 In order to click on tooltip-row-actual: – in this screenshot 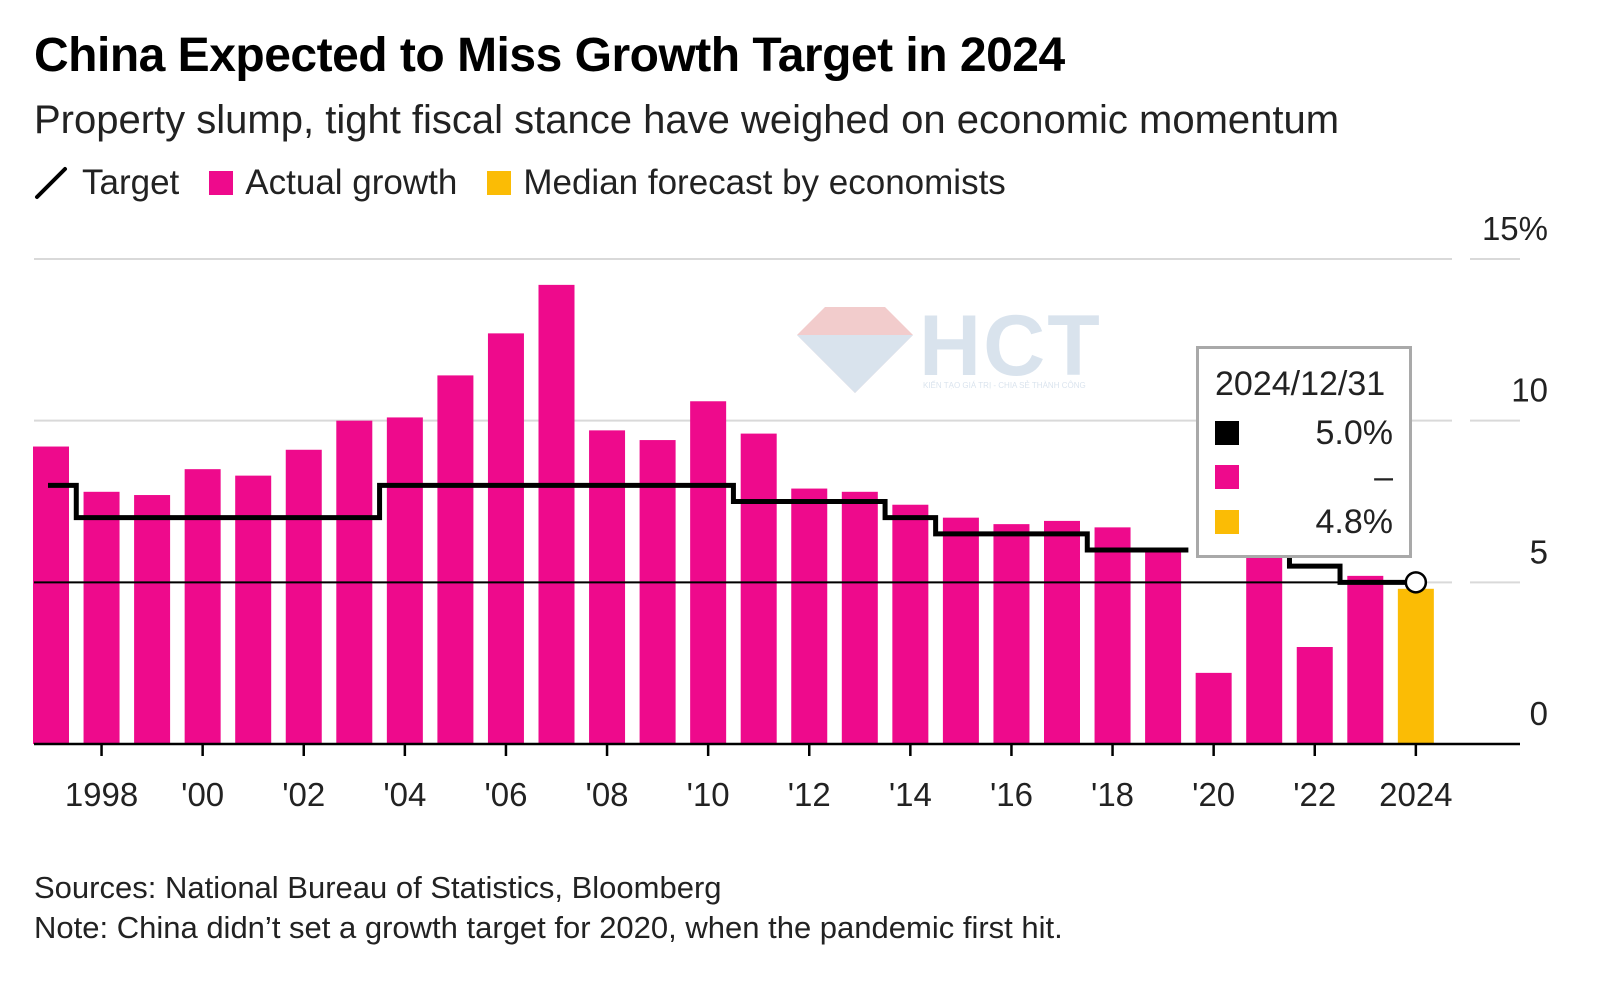, I will do `click(1304, 477)`.